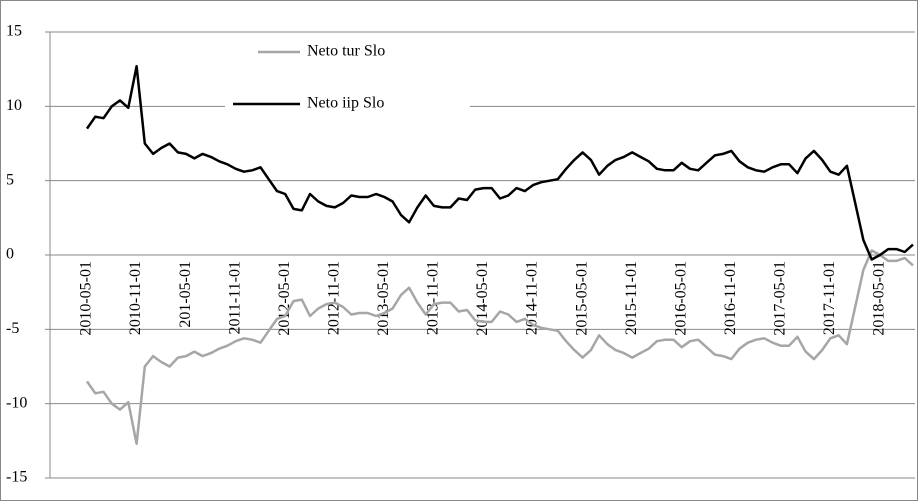 The width and height of the screenshot is (918, 501). What do you see at coordinates (879, 298) in the screenshot?
I see `x-tick-label: 2018-05-01` at bounding box center [879, 298].